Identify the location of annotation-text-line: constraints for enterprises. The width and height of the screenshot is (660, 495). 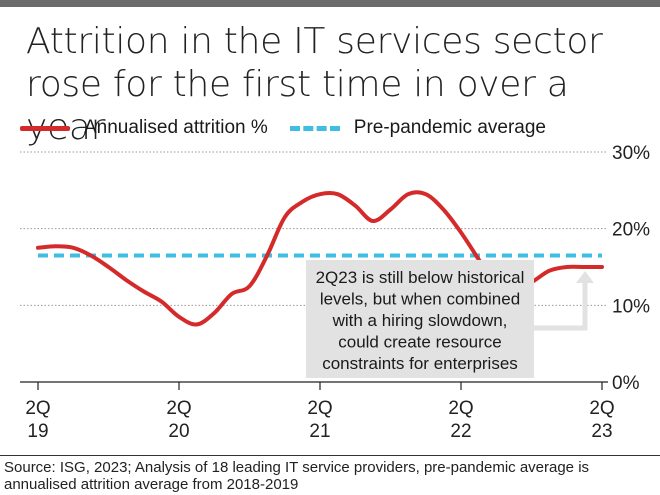
(420, 363).